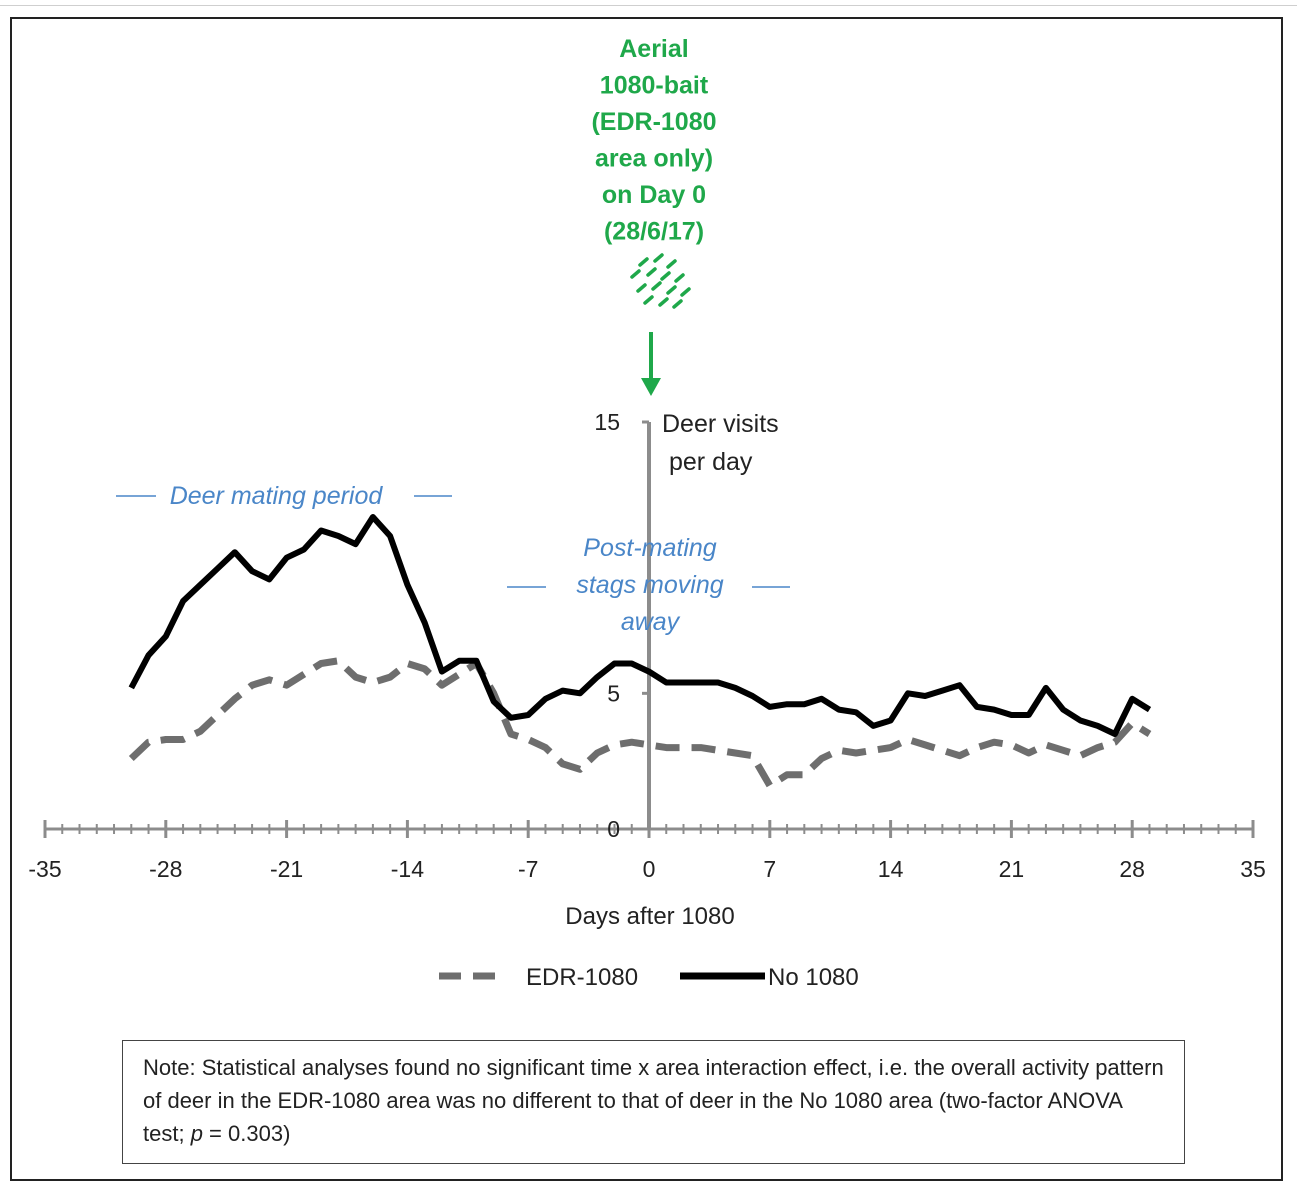 This screenshot has width=1297, height=1185. Describe the element at coordinates (640, 723) in the screenshot. I see `series-edr-1080-line` at that location.